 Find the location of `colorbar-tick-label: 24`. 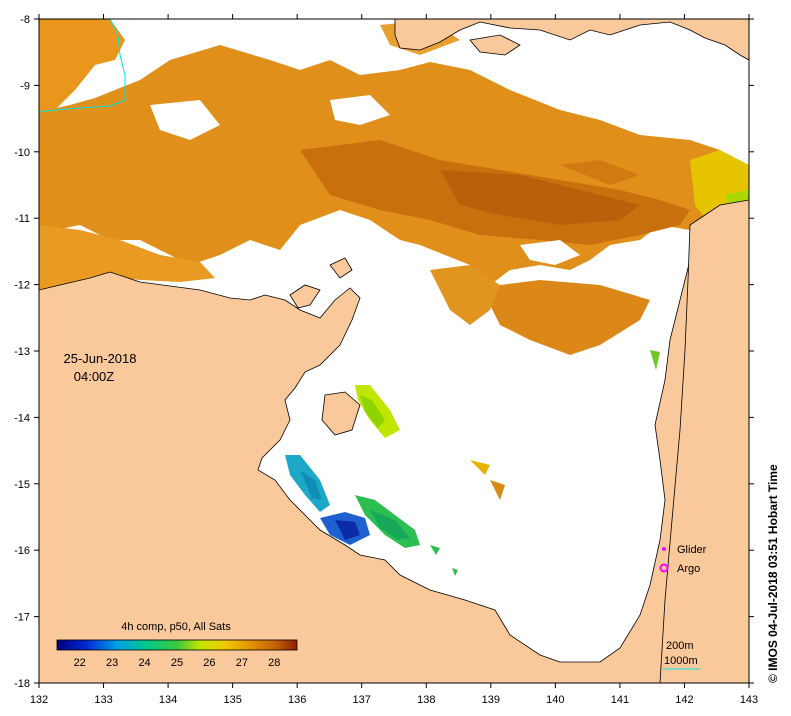

colorbar-tick-label: 24 is located at coordinates (144, 663).